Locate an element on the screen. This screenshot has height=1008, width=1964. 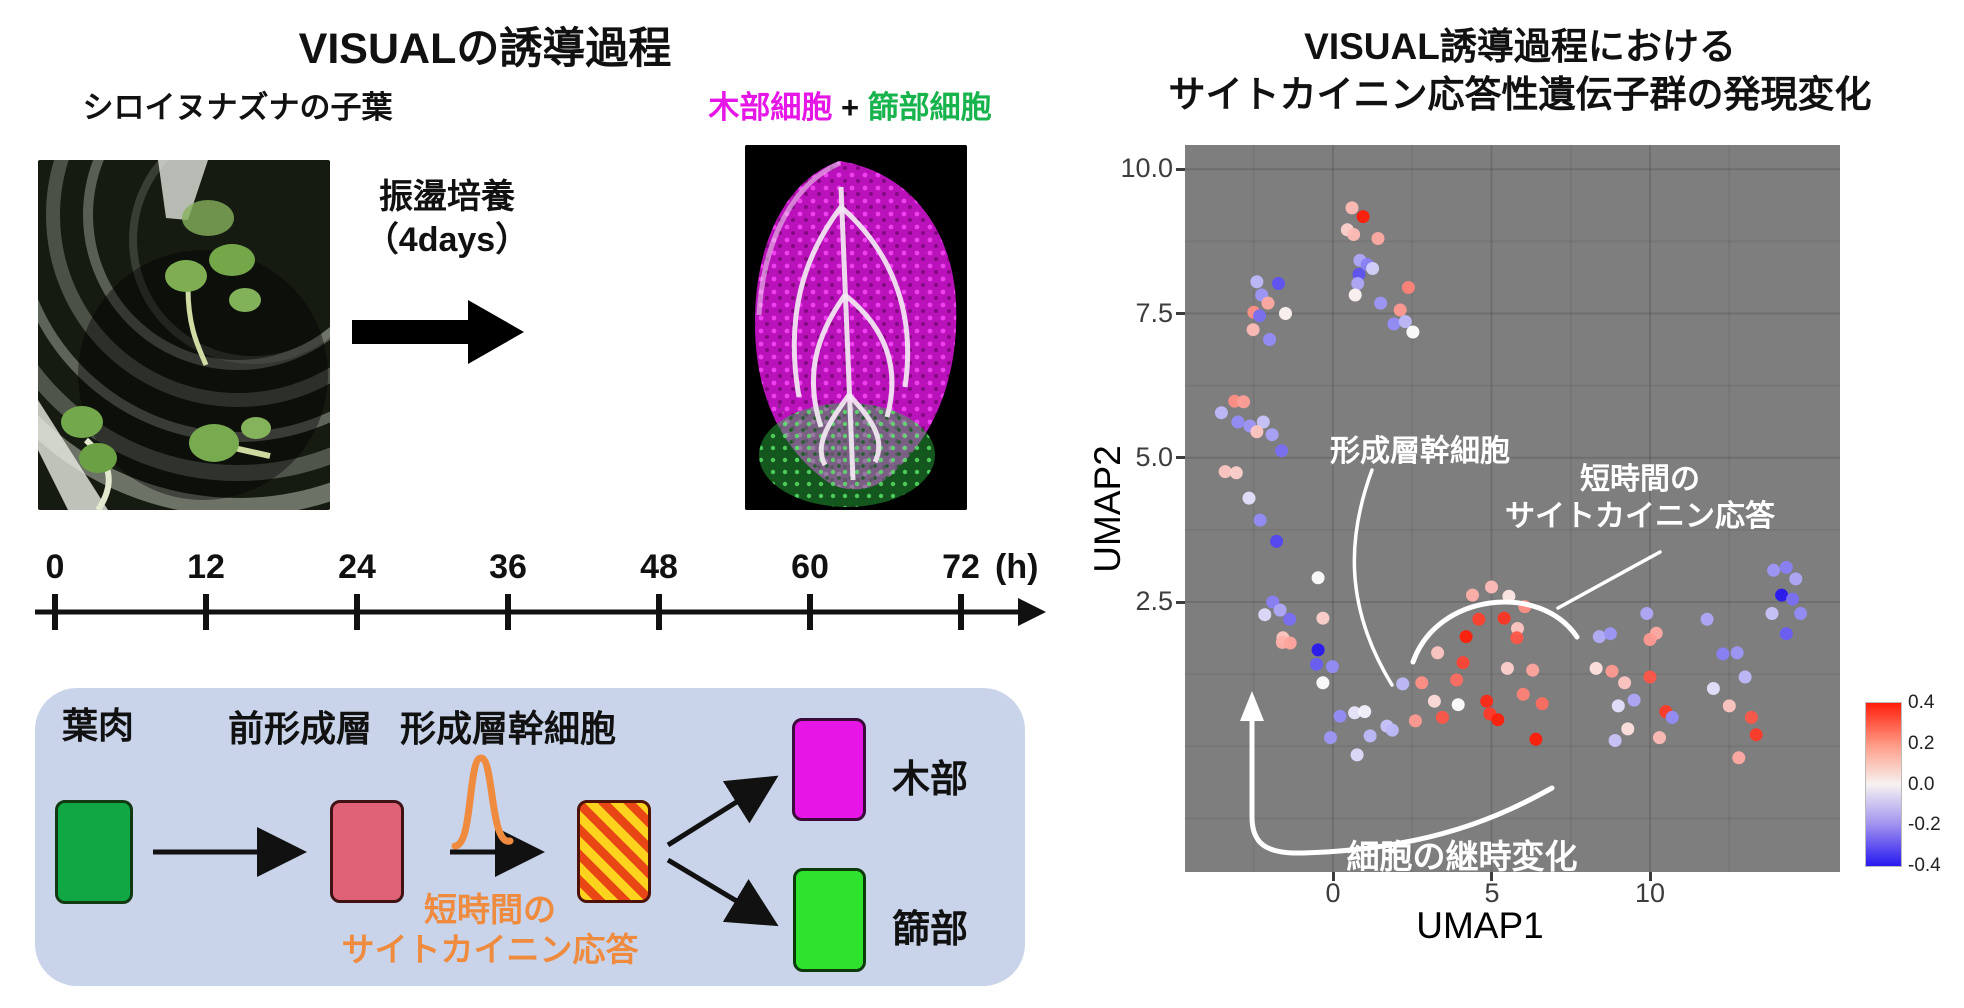
short-response-leader-line is located at coordinates (1609, 580).